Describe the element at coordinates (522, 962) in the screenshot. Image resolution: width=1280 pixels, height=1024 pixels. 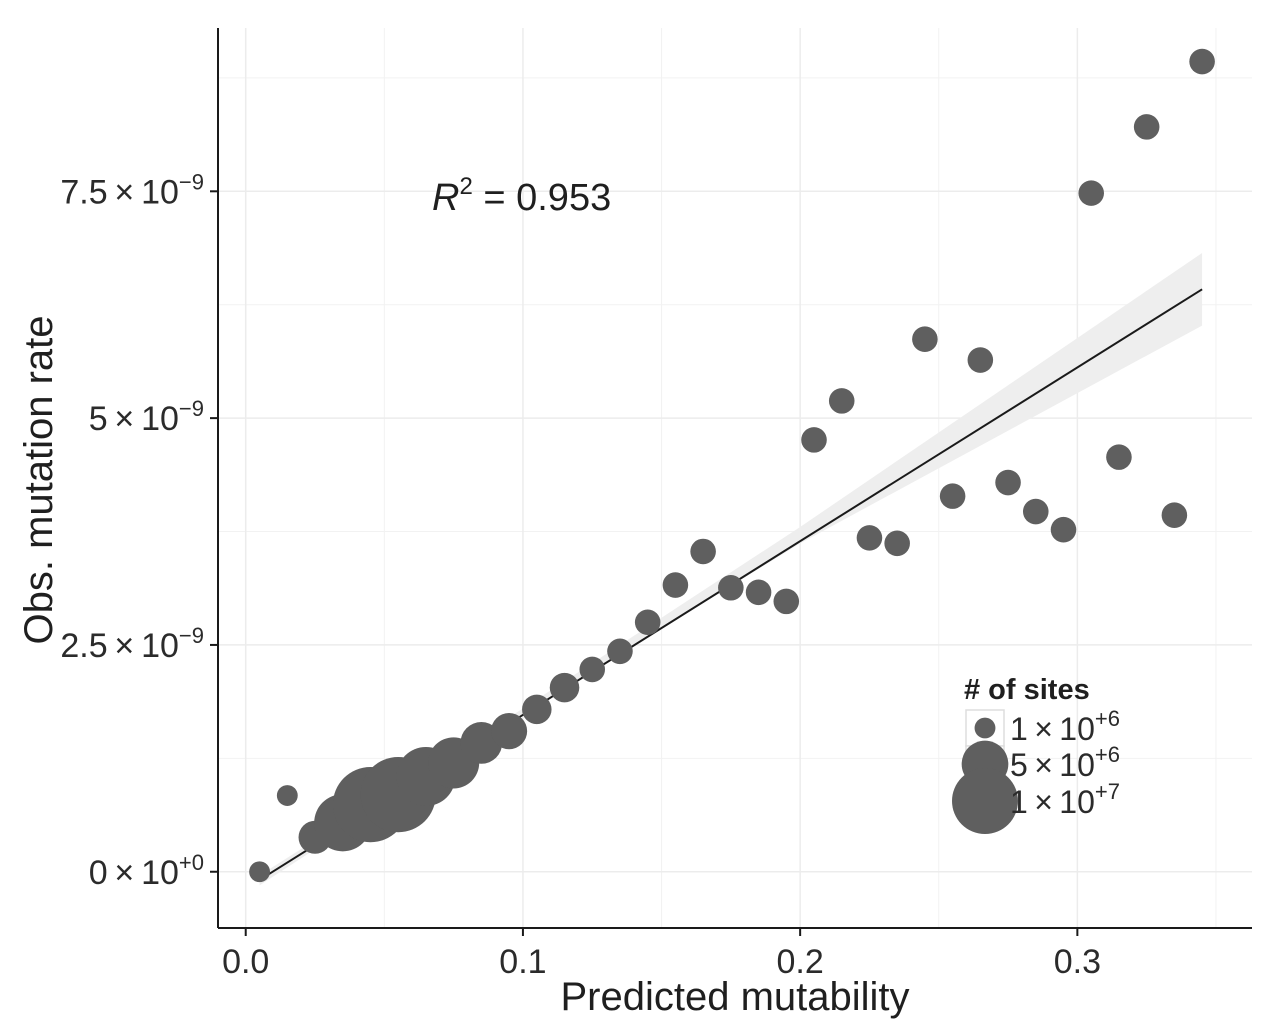
I see `x-tick-label: 0.1` at that location.